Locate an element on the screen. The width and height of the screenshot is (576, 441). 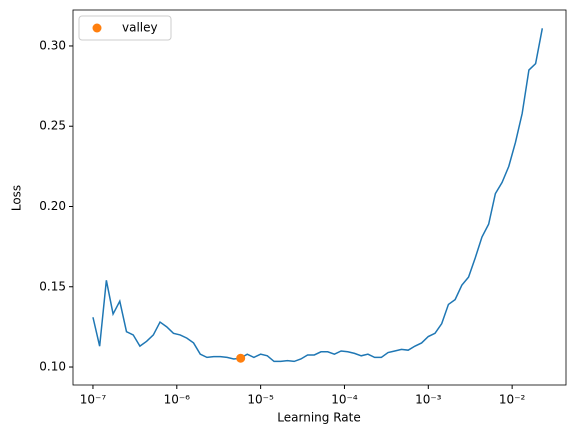
x-tick-label: 10⁻² is located at coordinates (512, 400).